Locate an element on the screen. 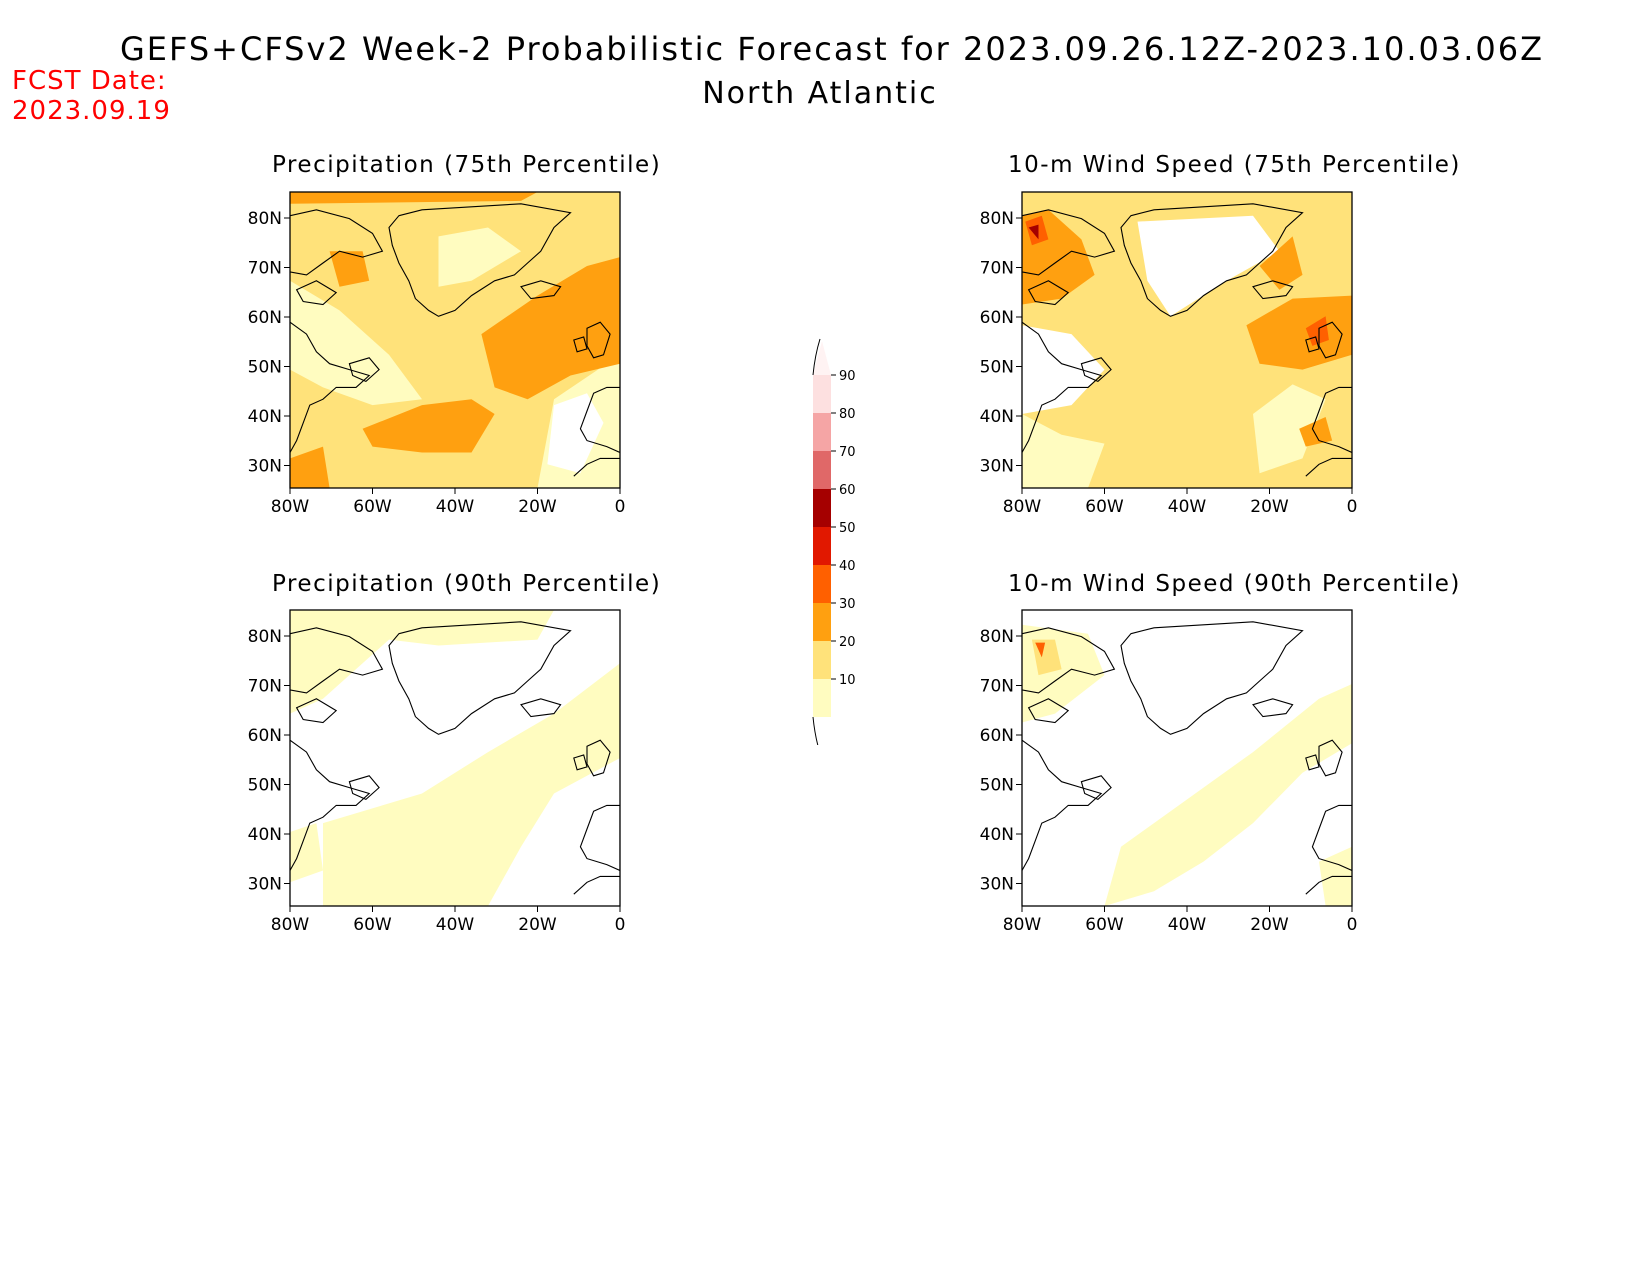  colorbar: 90 80 70 60 50 40 30 20 10 is located at coordinates (834, 541).